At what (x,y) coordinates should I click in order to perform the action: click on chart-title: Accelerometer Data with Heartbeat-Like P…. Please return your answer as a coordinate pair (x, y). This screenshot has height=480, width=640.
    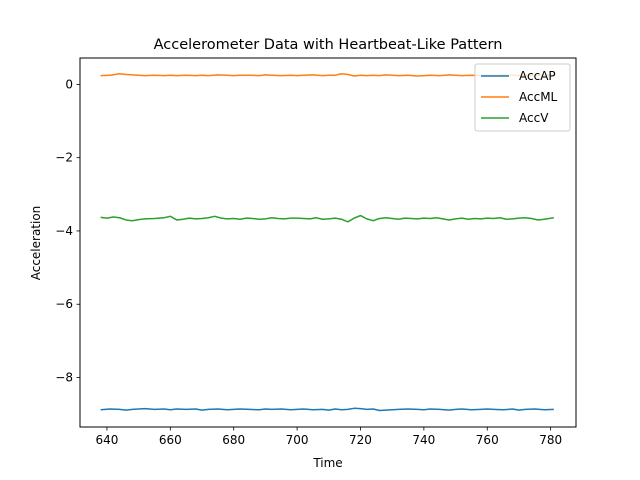
    Looking at the image, I should click on (328, 45).